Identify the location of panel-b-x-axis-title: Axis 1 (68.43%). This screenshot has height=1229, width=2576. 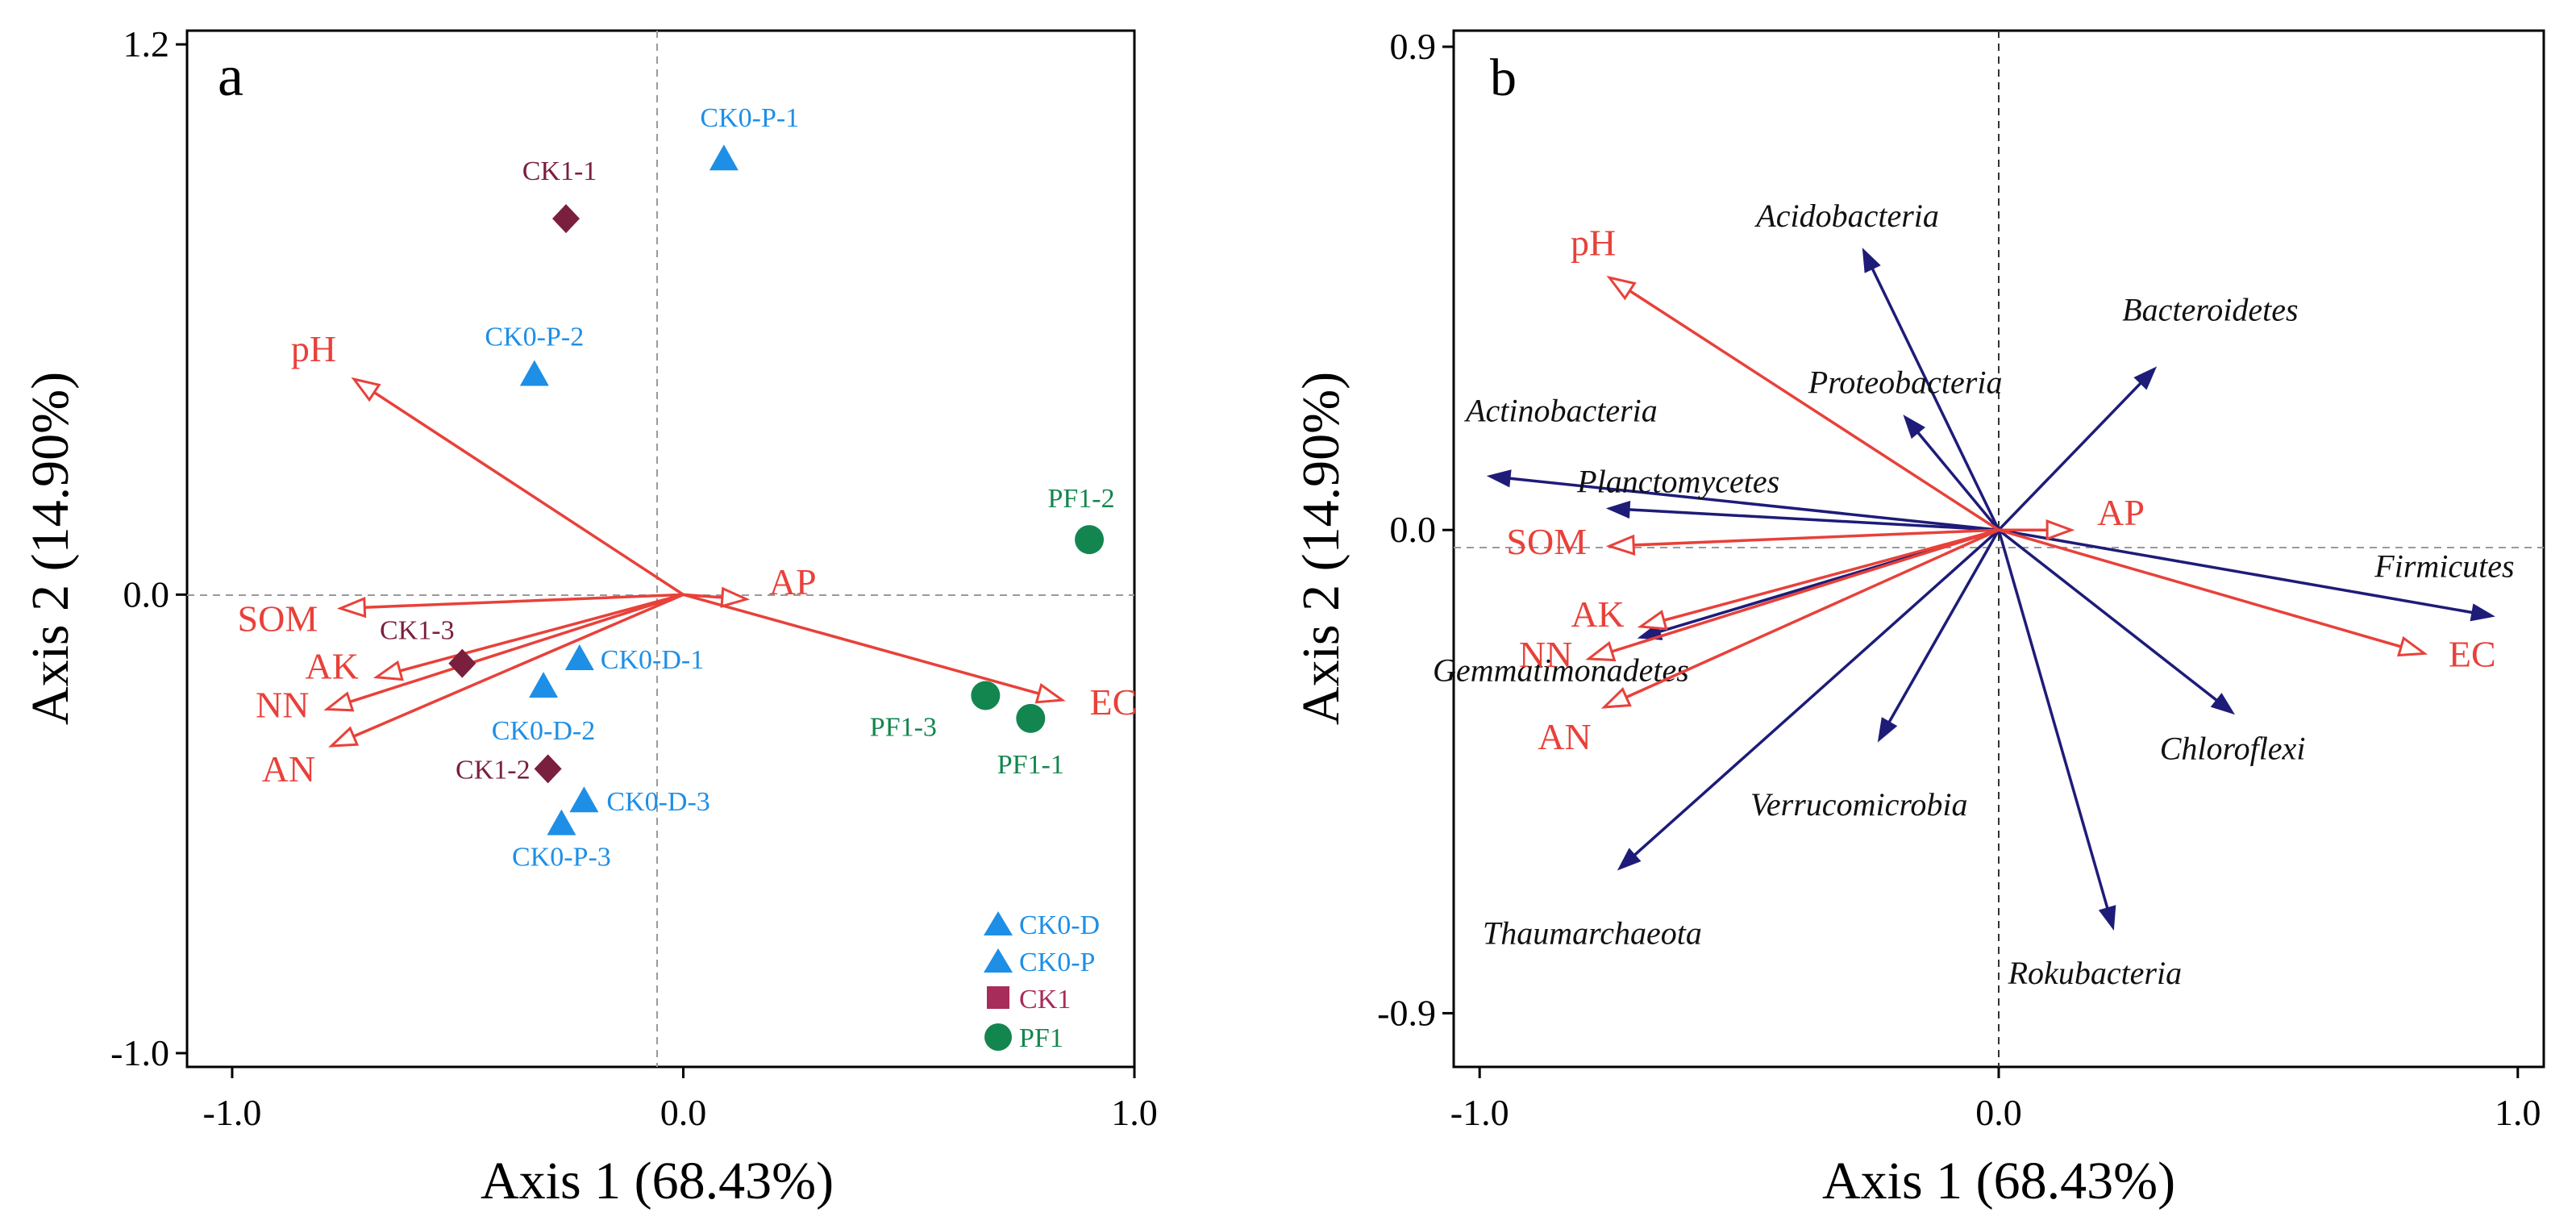
(1999, 1181).